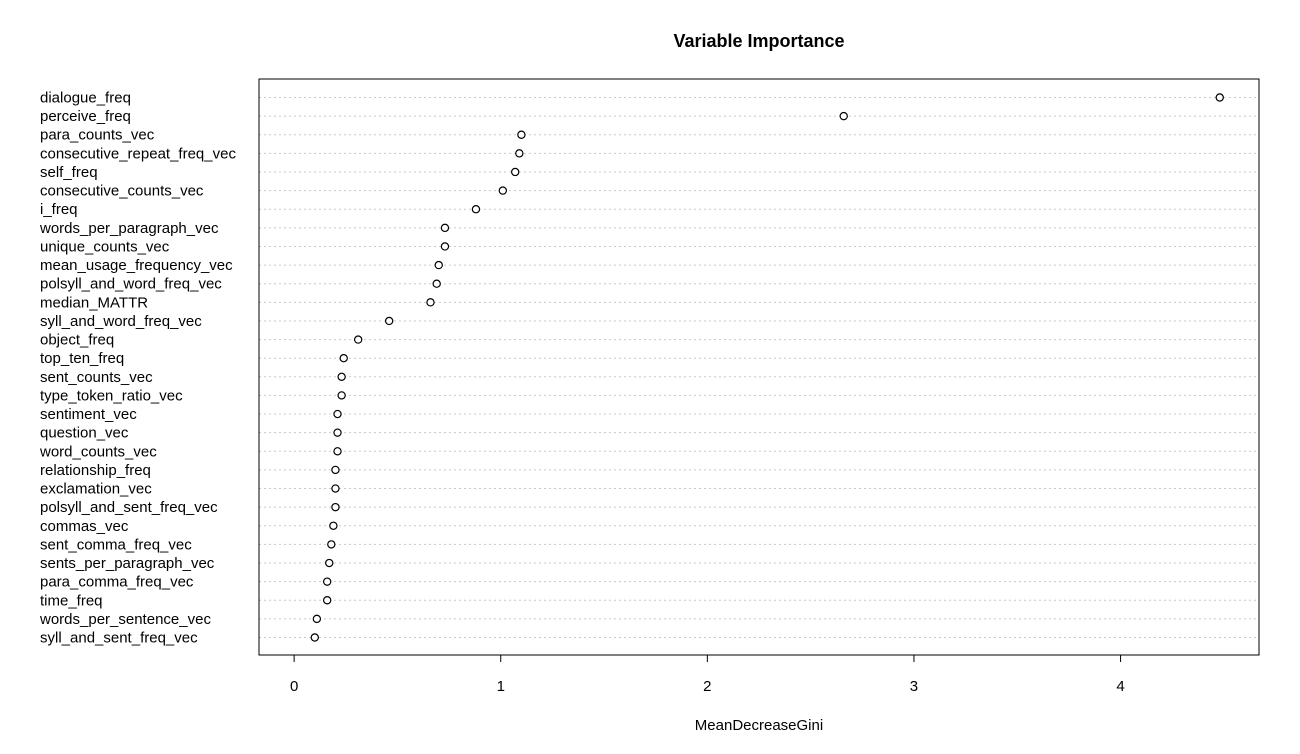  I want to click on category-label: consecutive_repeat_freq_vec, so click(138, 153).